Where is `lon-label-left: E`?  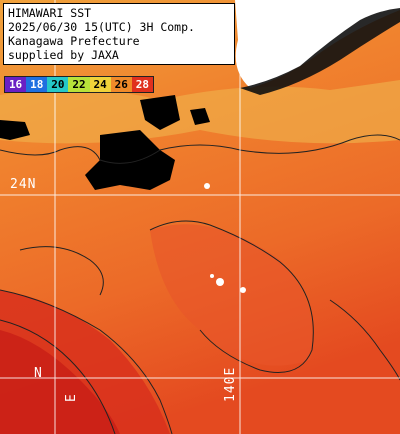 lon-label-left: E is located at coordinates (71, 397).